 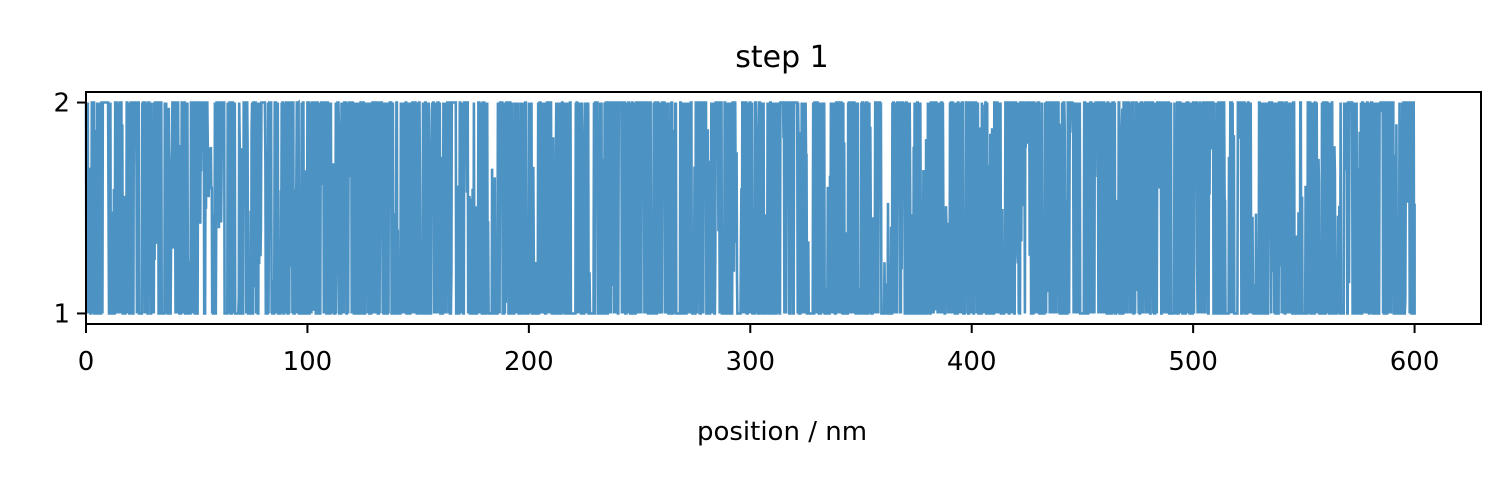 What do you see at coordinates (1415, 362) in the screenshot?
I see `x-tick-label: 600` at bounding box center [1415, 362].